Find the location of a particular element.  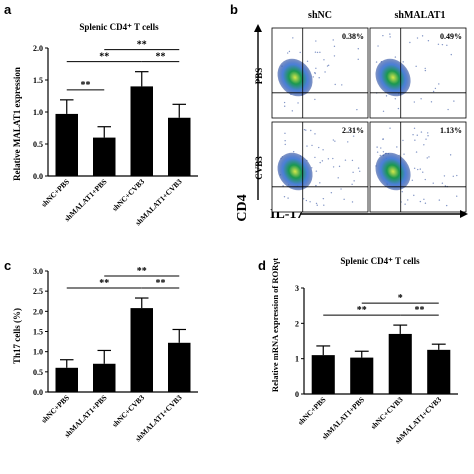

y-tick-label: 1 is located at coordinates (297, 359).